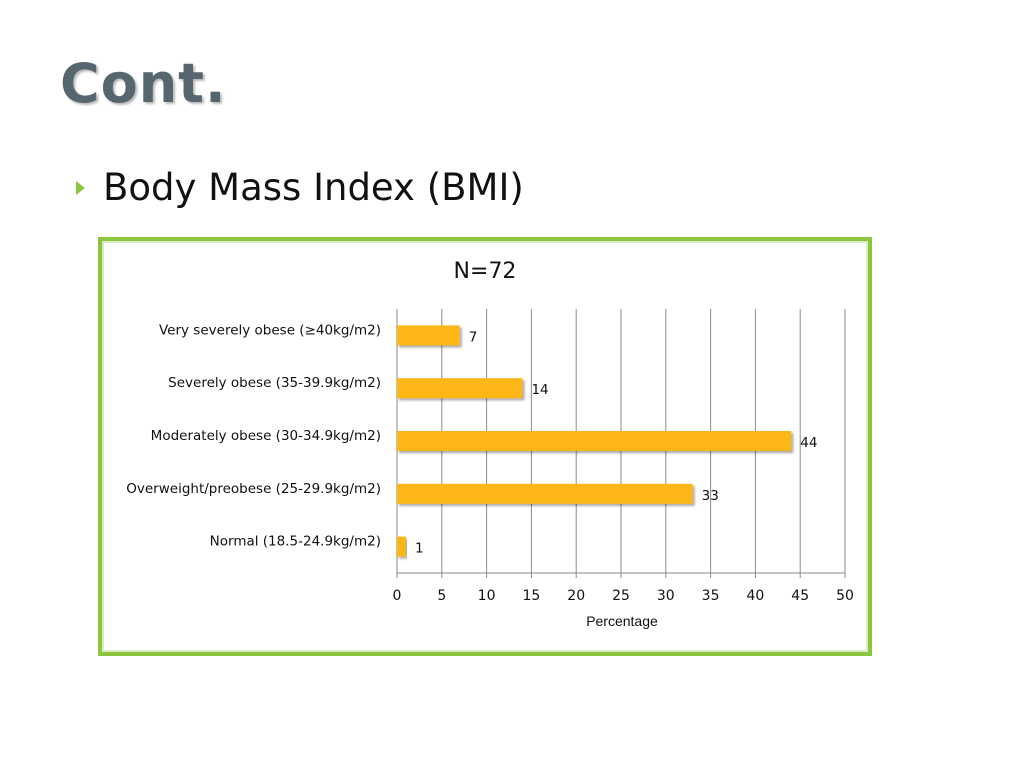 This screenshot has width=1024, height=768. Describe the element at coordinates (270, 330) in the screenshot. I see `y-category-label: Very severely obese (≥40kg/m2)` at that location.